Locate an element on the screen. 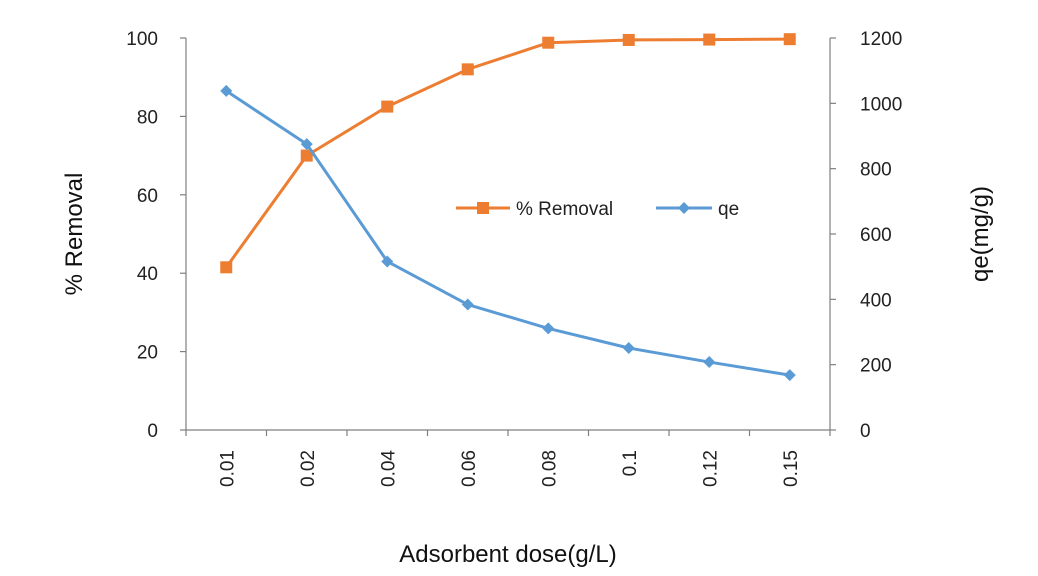 The image size is (1038, 576). right-y-tick-label: 1000 is located at coordinates (881, 104).